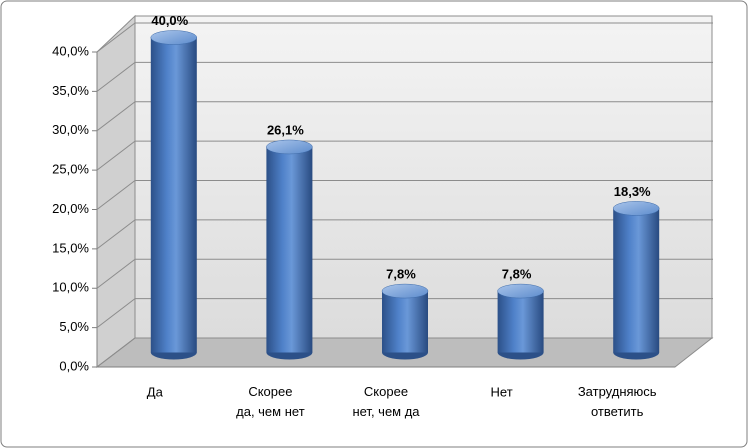 Image resolution: width=748 pixels, height=448 pixels. I want to click on y-tick-label: 30,0%, so click(70, 129).